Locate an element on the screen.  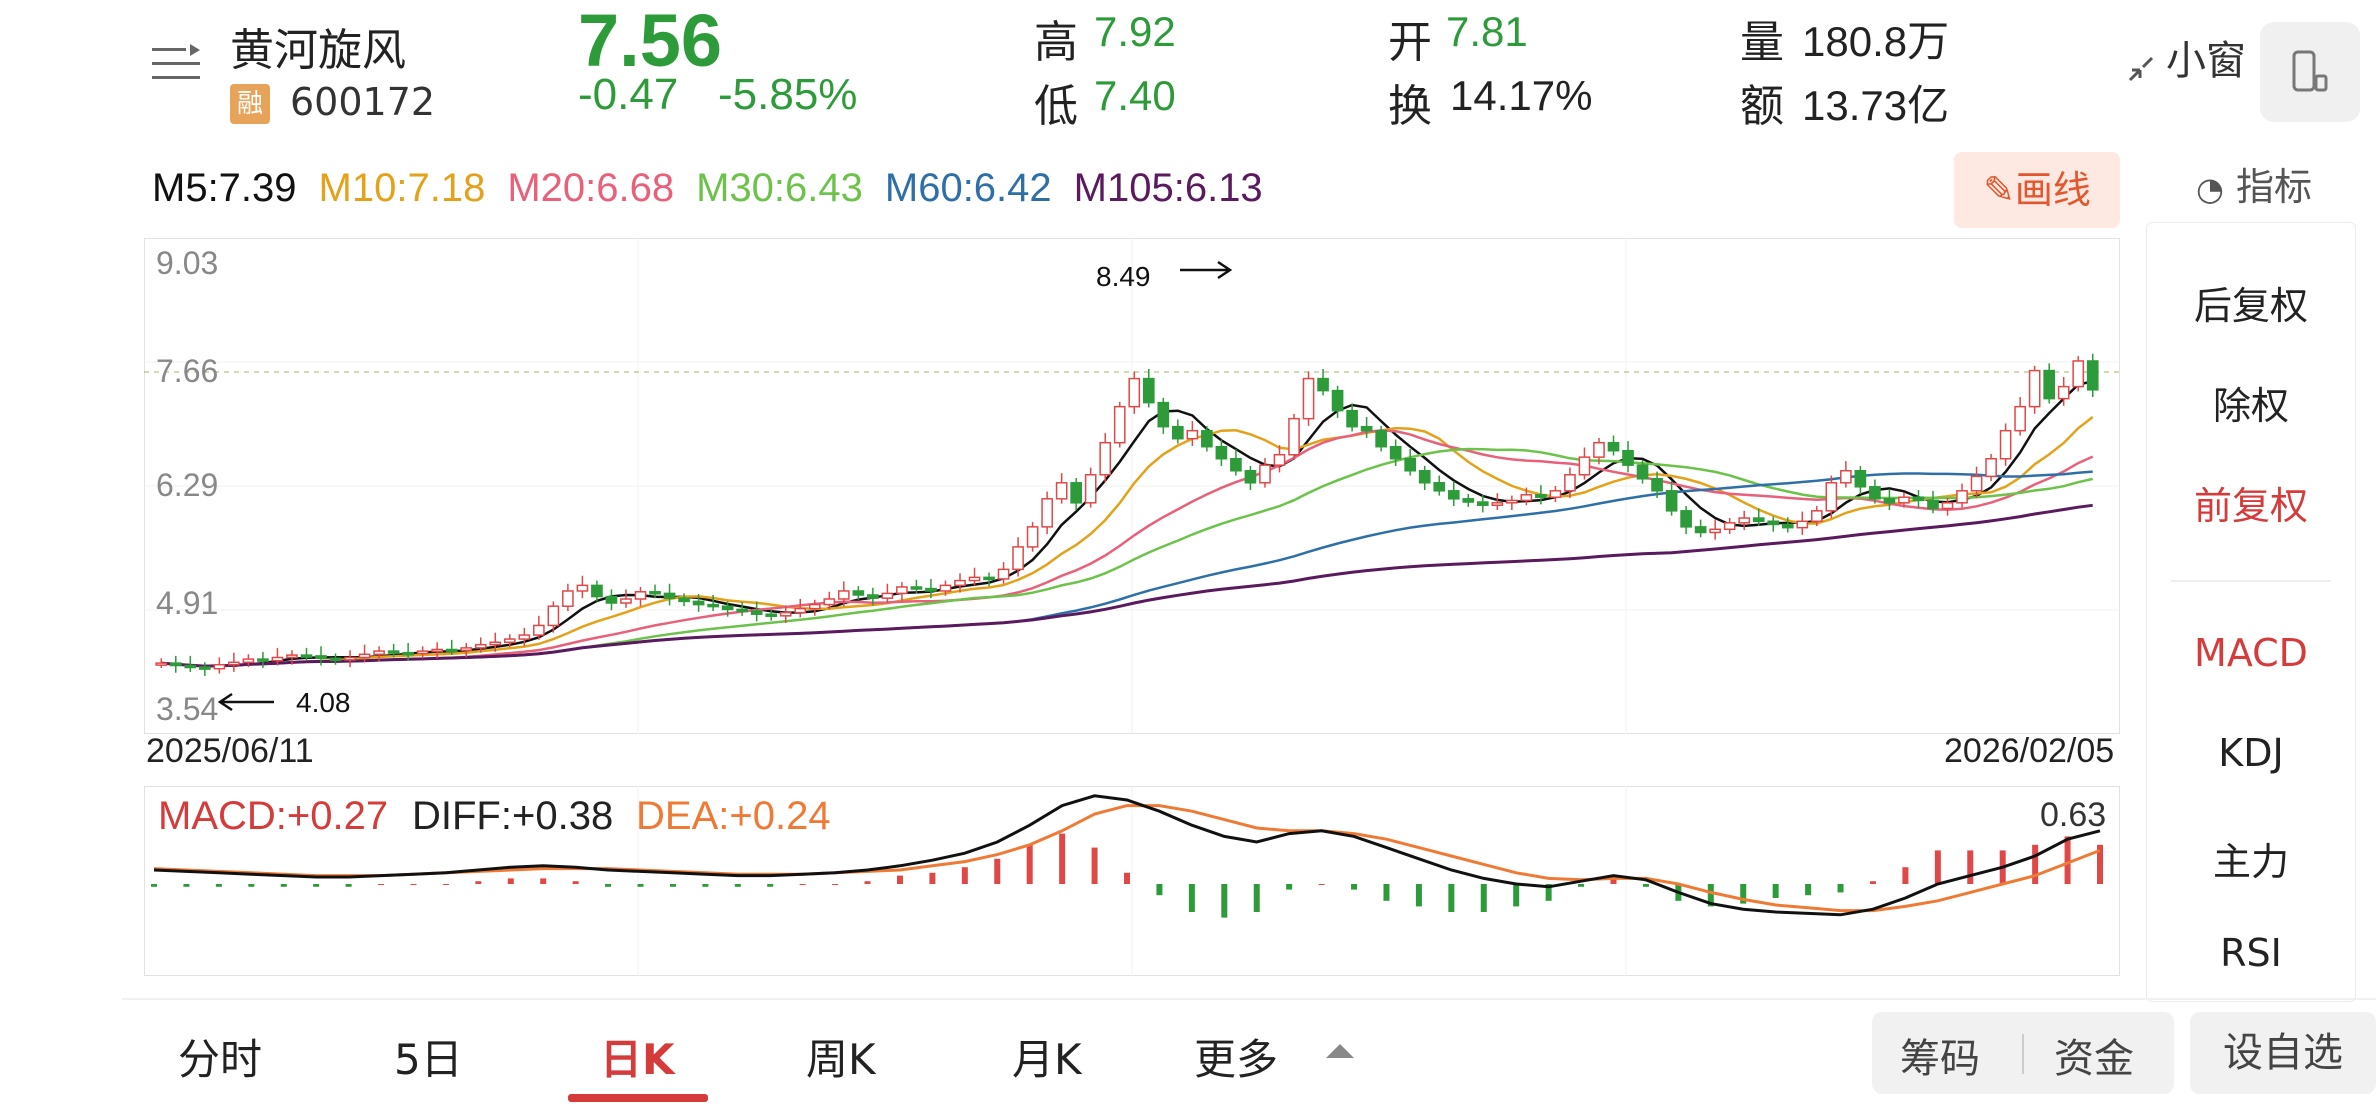
indicator-button: ◔ 指标 is located at coordinates (2254, 183).